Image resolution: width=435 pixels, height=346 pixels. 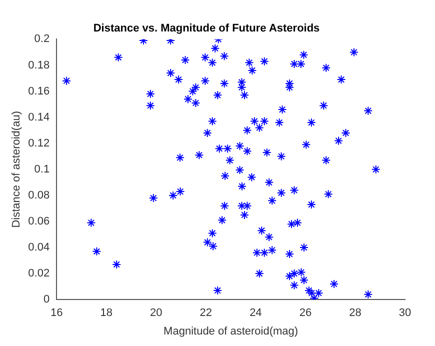 I want to click on x-tick-label: 22, so click(x=206, y=313).